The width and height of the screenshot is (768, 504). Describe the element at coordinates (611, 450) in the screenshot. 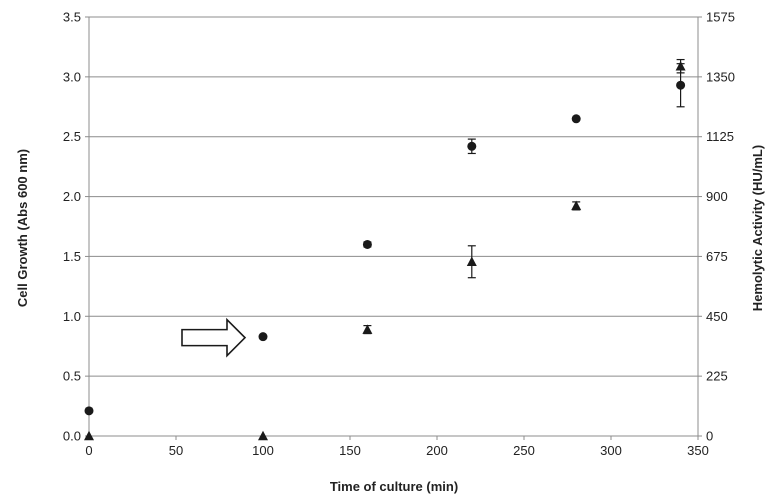

I see `x-tick-label: 300` at that location.